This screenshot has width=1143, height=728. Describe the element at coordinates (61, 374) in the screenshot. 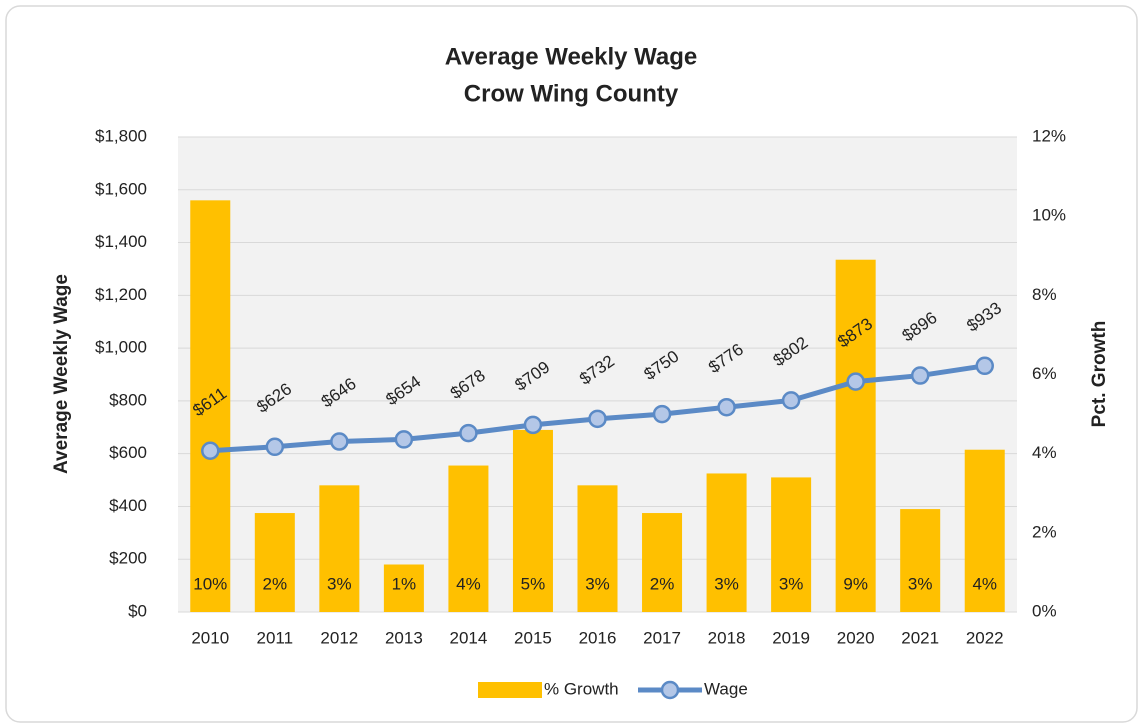

I see `y-axis-label: Average Weekly Wage` at that location.